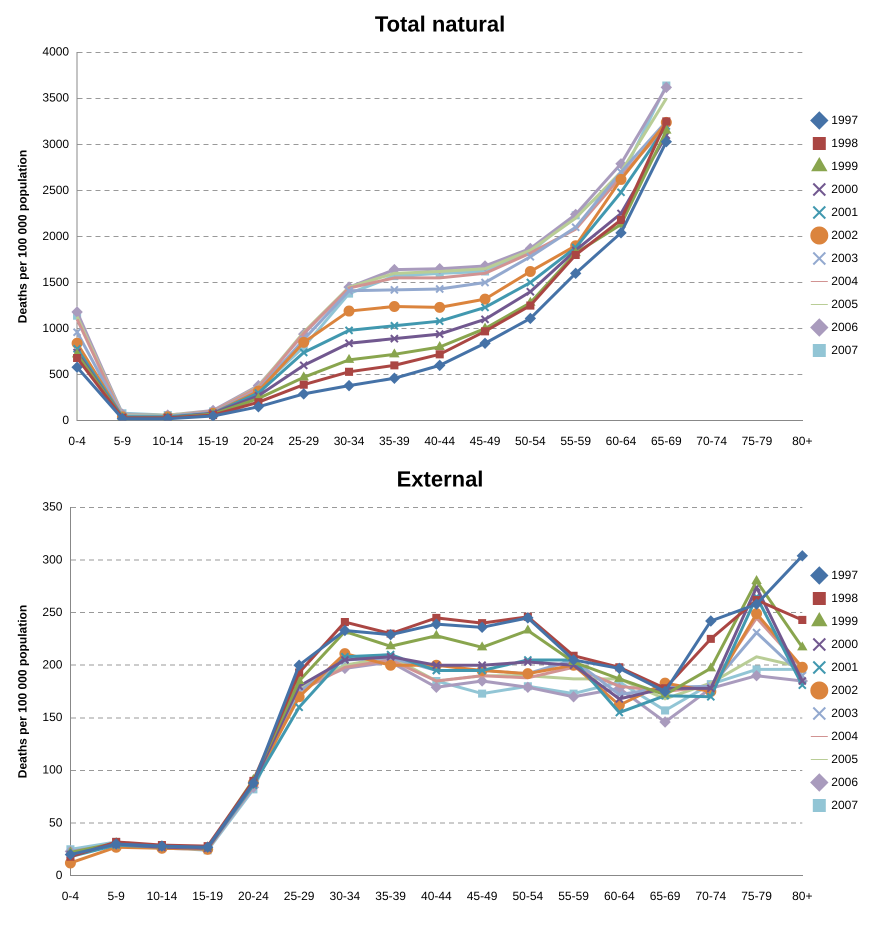 Image resolution: width=890 pixels, height=940 pixels. Describe the element at coordinates (59, 373) in the screenshot. I see `y-tick-label: 500` at that location.